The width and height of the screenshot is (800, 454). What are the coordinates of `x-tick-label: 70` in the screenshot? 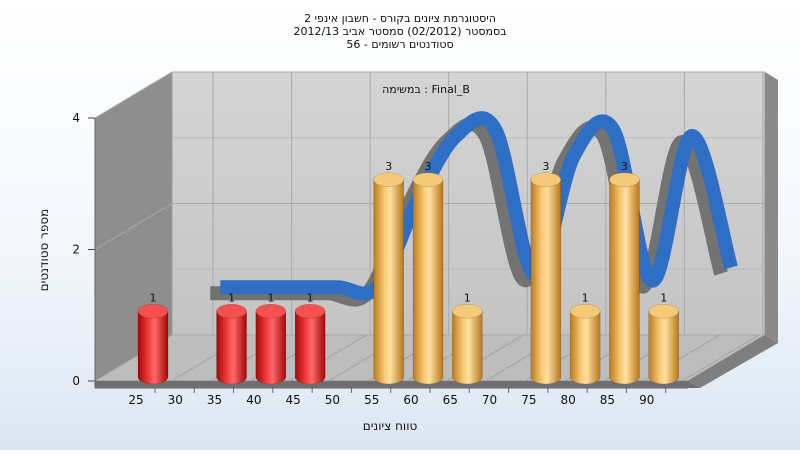 It's located at (489, 400).